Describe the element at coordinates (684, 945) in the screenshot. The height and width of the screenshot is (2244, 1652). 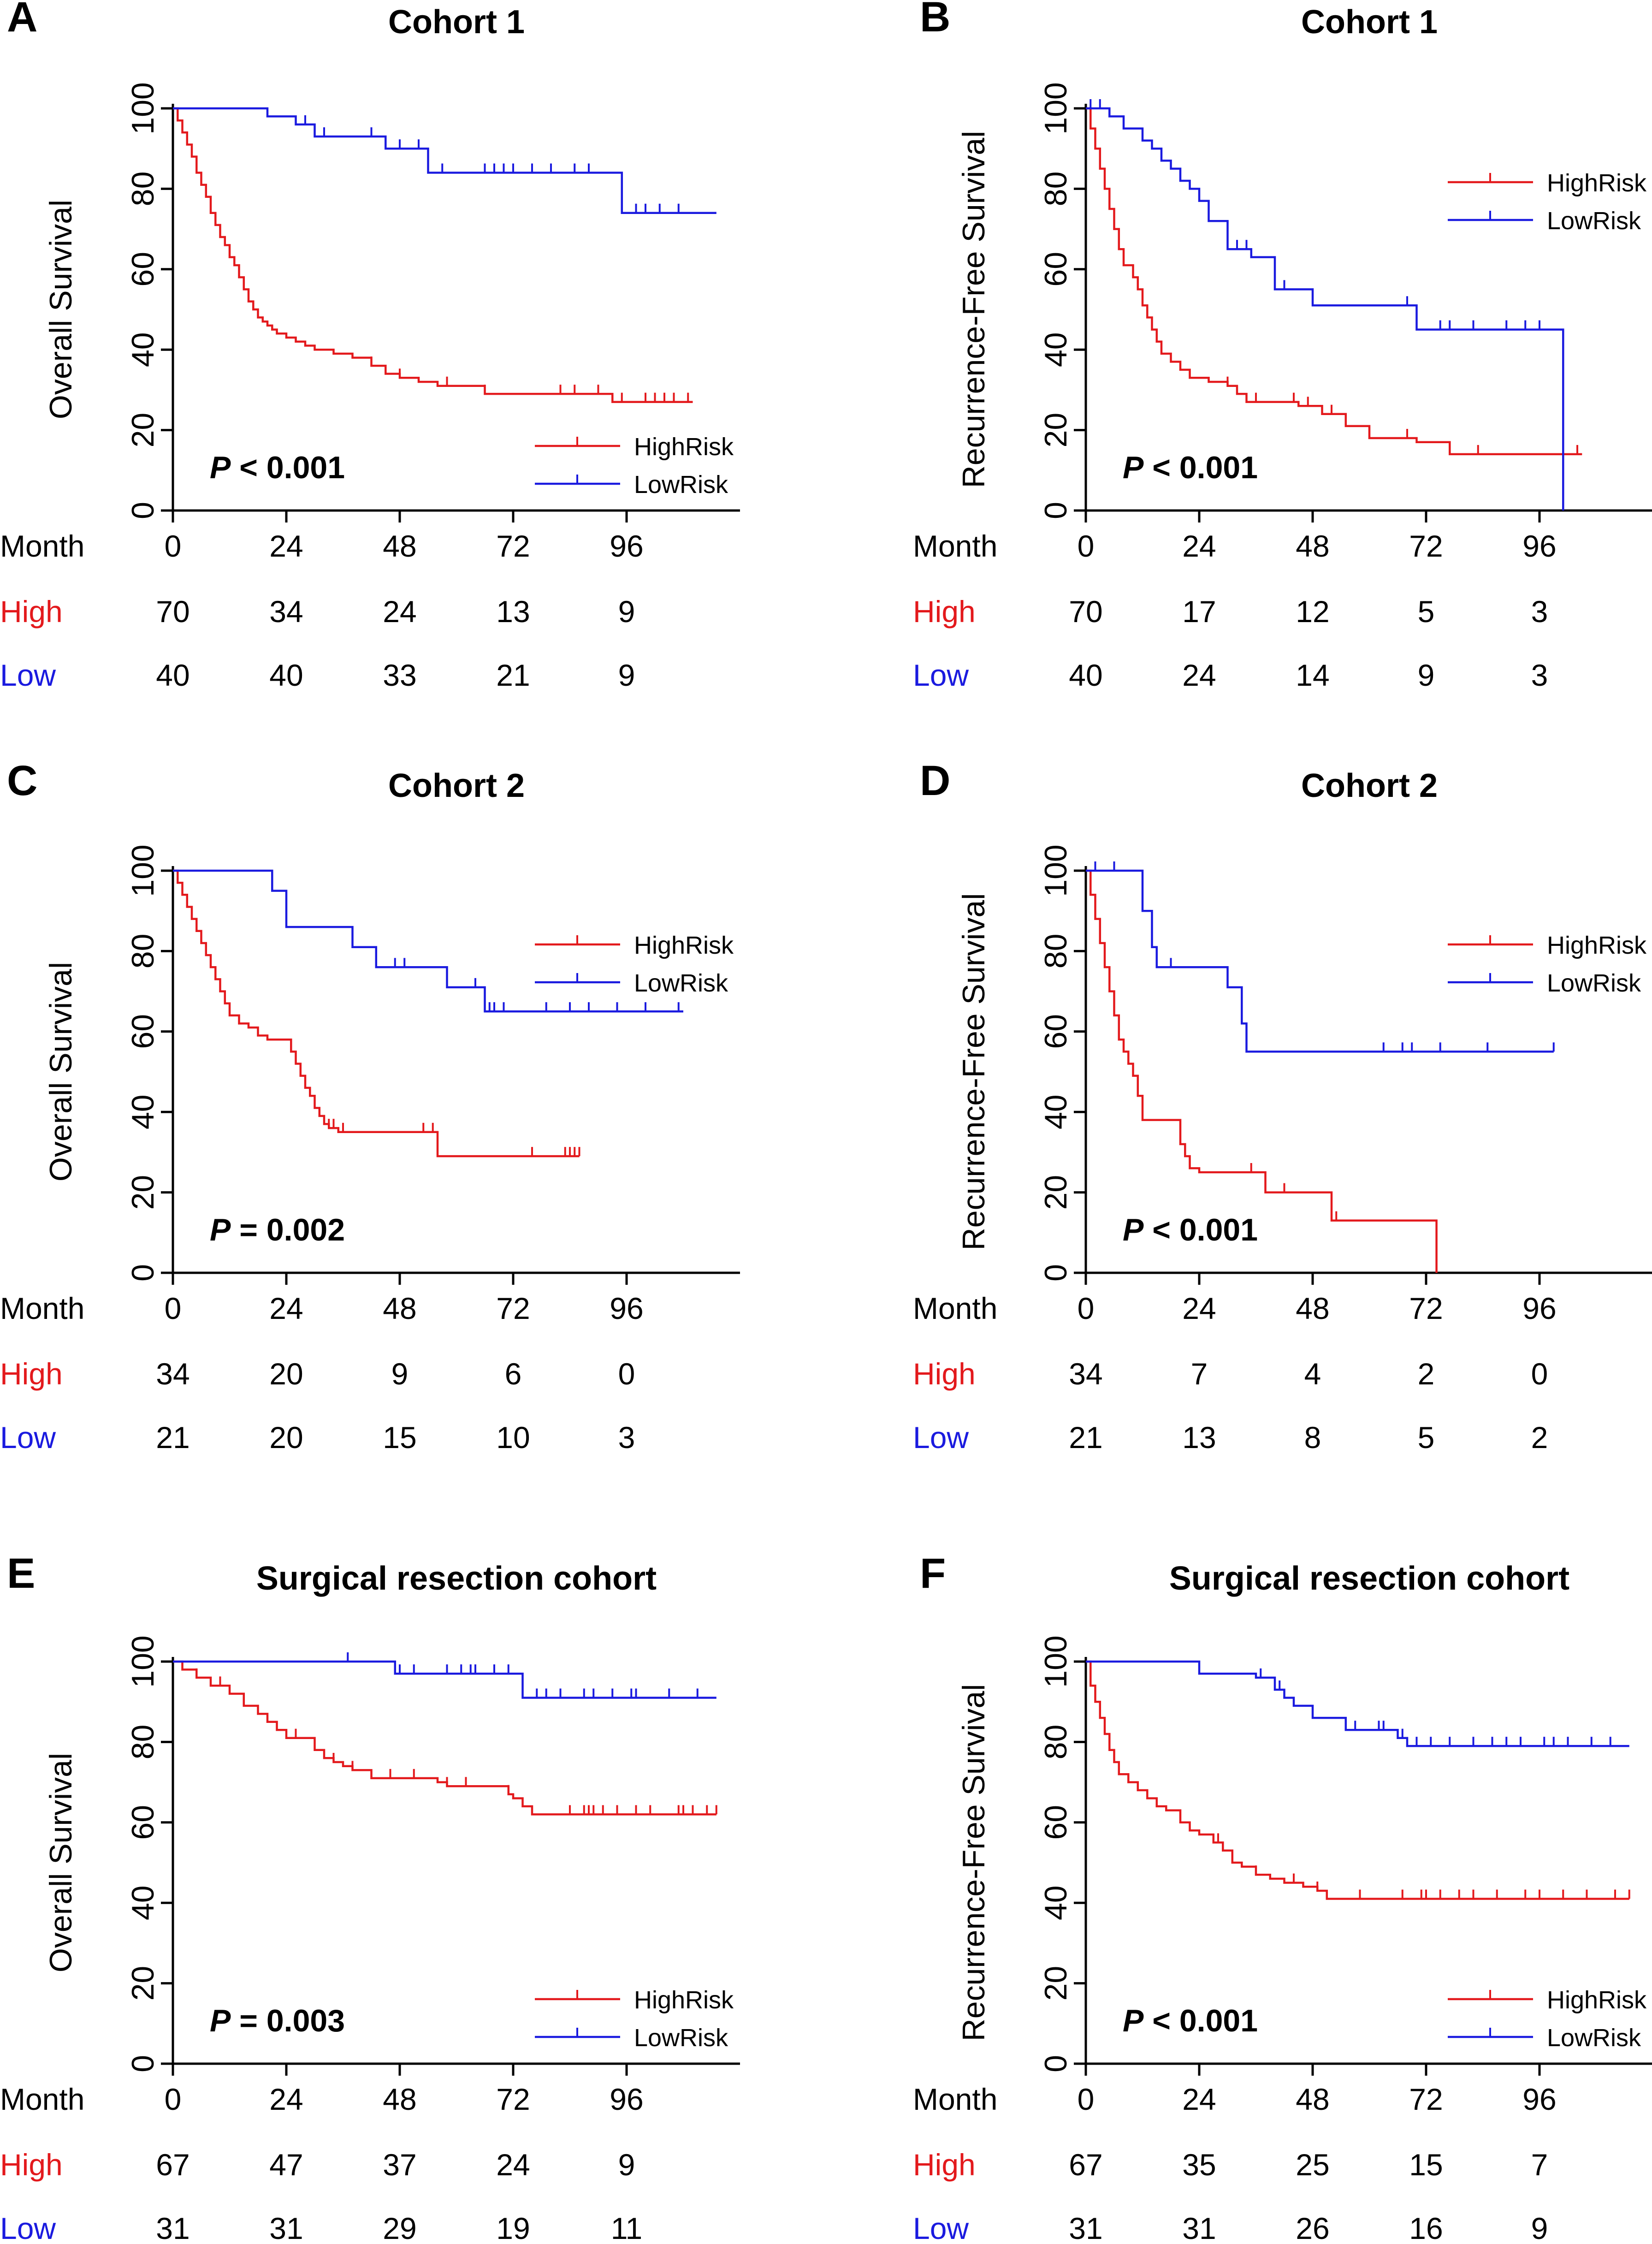
I see `legend-label: HighRisk` at that location.